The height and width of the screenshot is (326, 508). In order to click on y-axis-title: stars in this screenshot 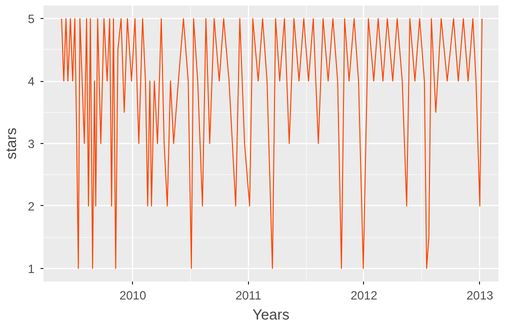, I will do `click(12, 144)`.